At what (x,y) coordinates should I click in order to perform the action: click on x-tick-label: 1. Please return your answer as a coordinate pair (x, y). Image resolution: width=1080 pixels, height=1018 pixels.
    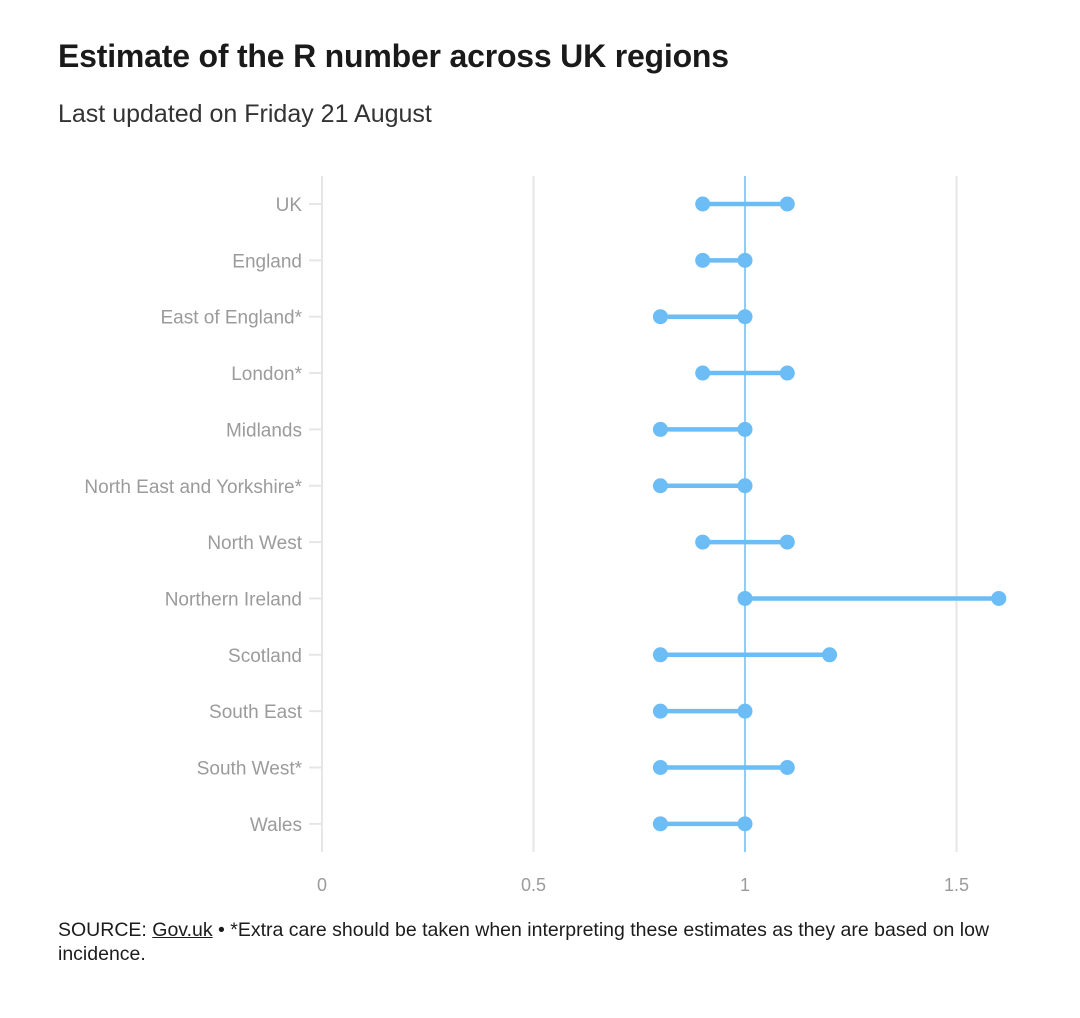
    Looking at the image, I should click on (745, 885).